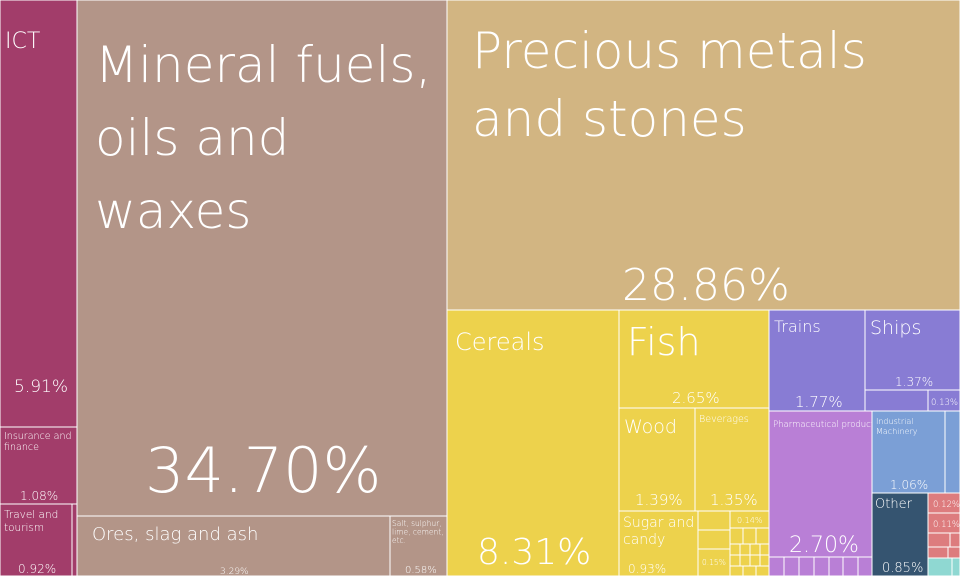 The image size is (960, 576). I want to click on tile-name-label: Beverages, so click(724, 419).